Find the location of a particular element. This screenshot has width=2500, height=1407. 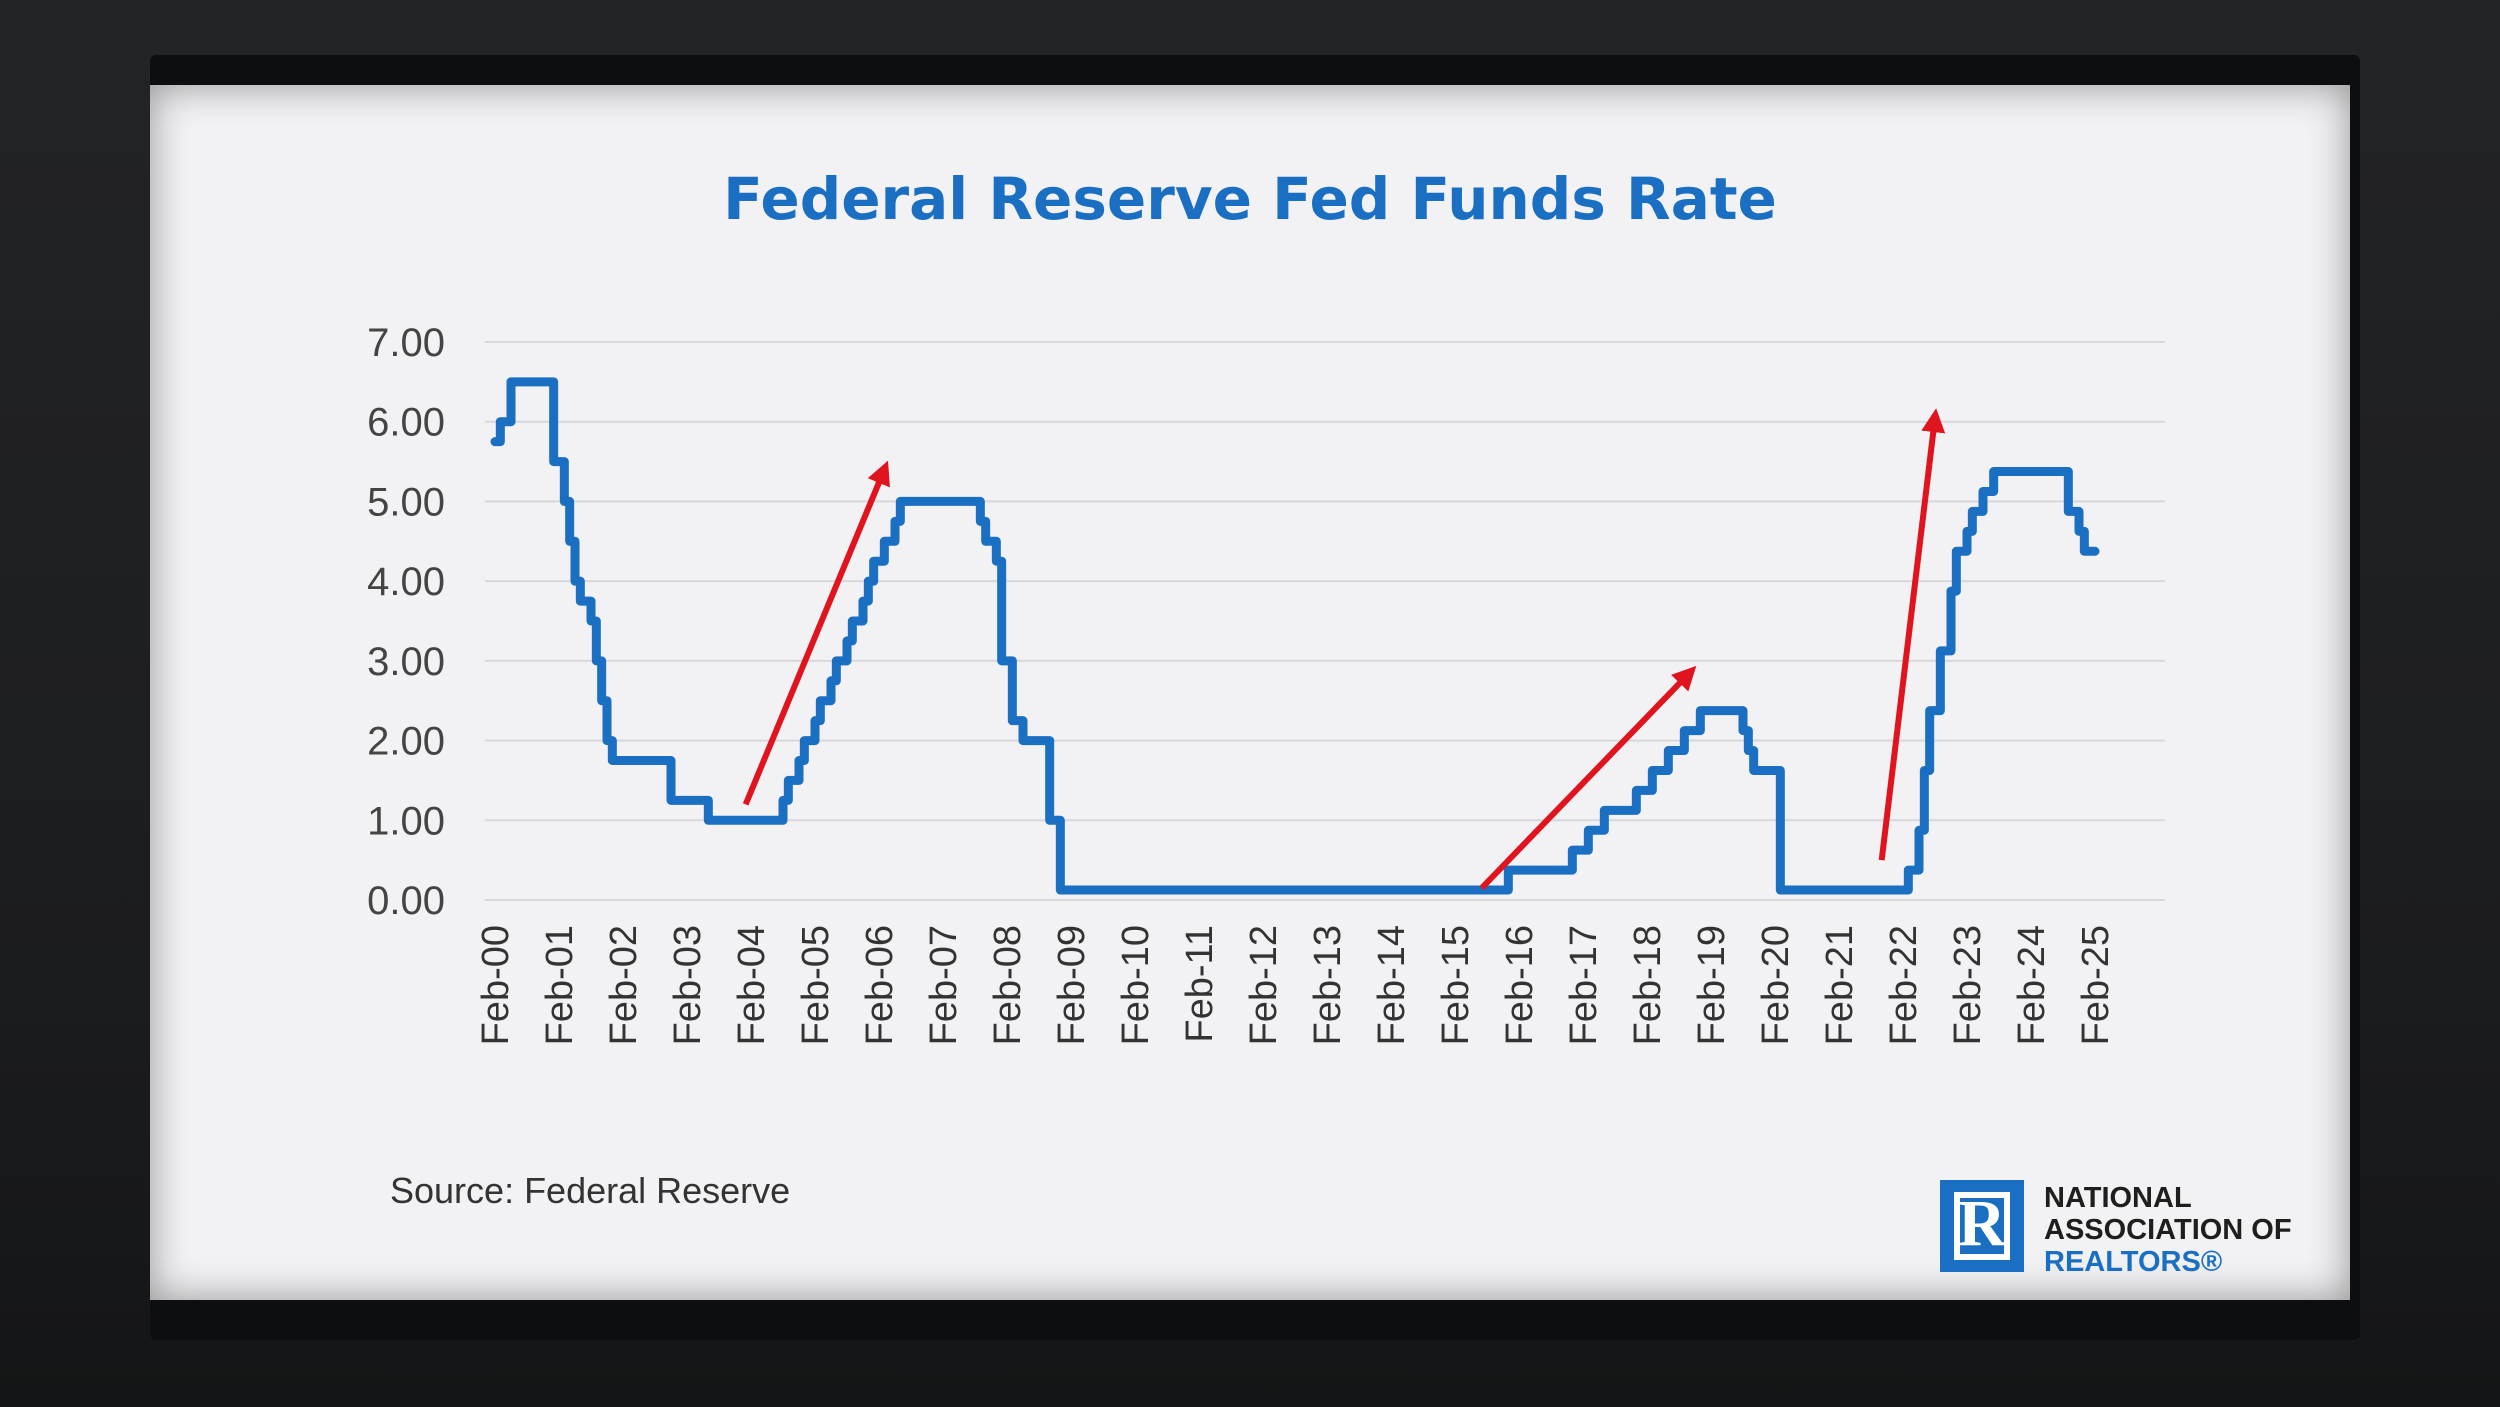

x-tick-label: Feb-10 is located at coordinates (1136, 985).